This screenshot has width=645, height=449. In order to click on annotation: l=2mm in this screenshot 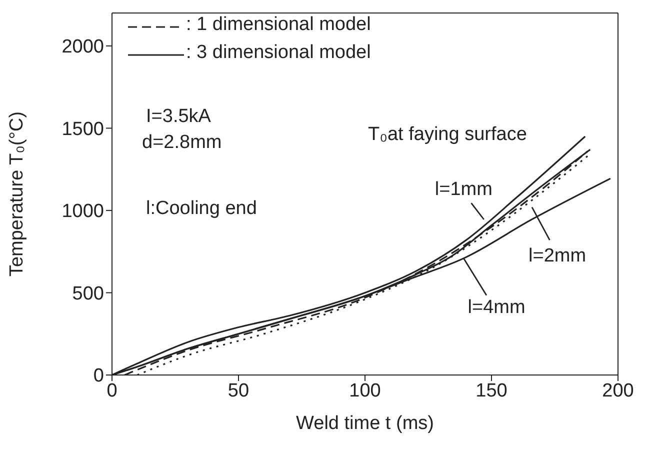, I will do `click(557, 256)`.